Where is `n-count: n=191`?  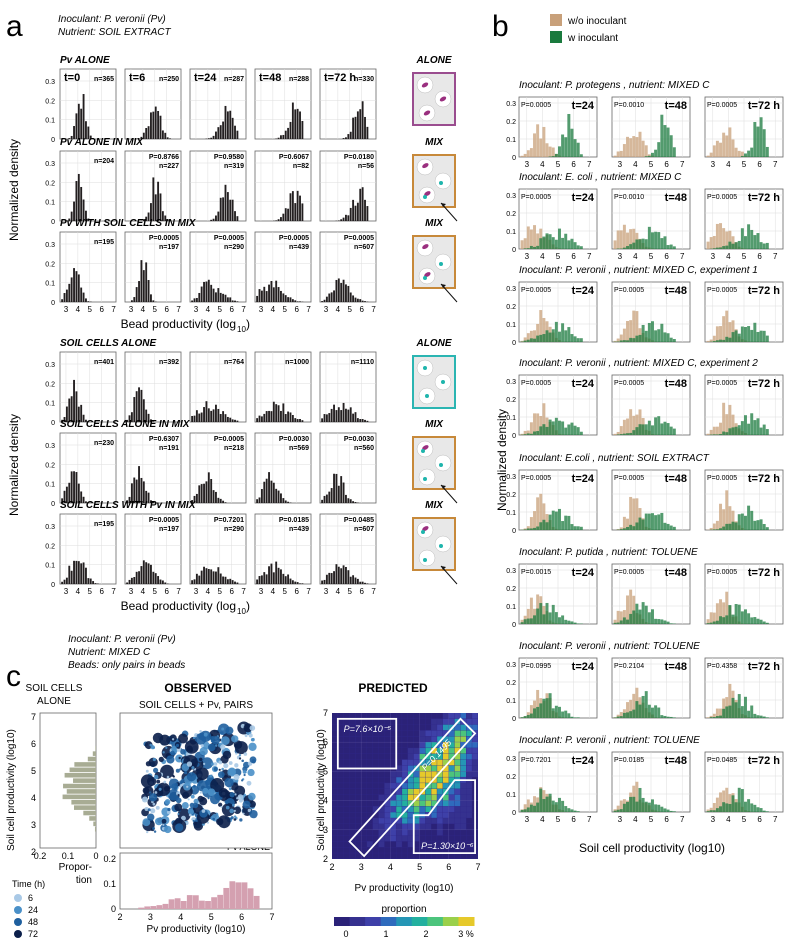
n-count: n=191 is located at coordinates (169, 448).